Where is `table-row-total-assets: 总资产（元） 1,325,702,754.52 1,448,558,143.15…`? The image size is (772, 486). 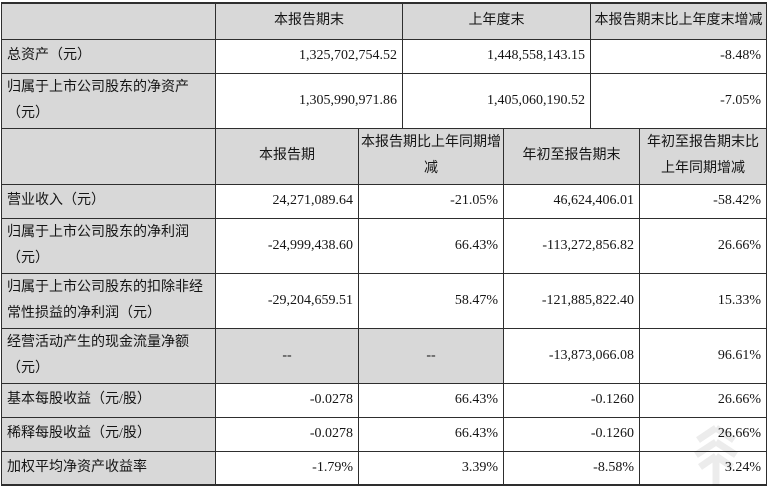
table-row-total-assets: 总资产（元） 1,325,702,754.52 1,448,558,143.15… is located at coordinates (384, 56).